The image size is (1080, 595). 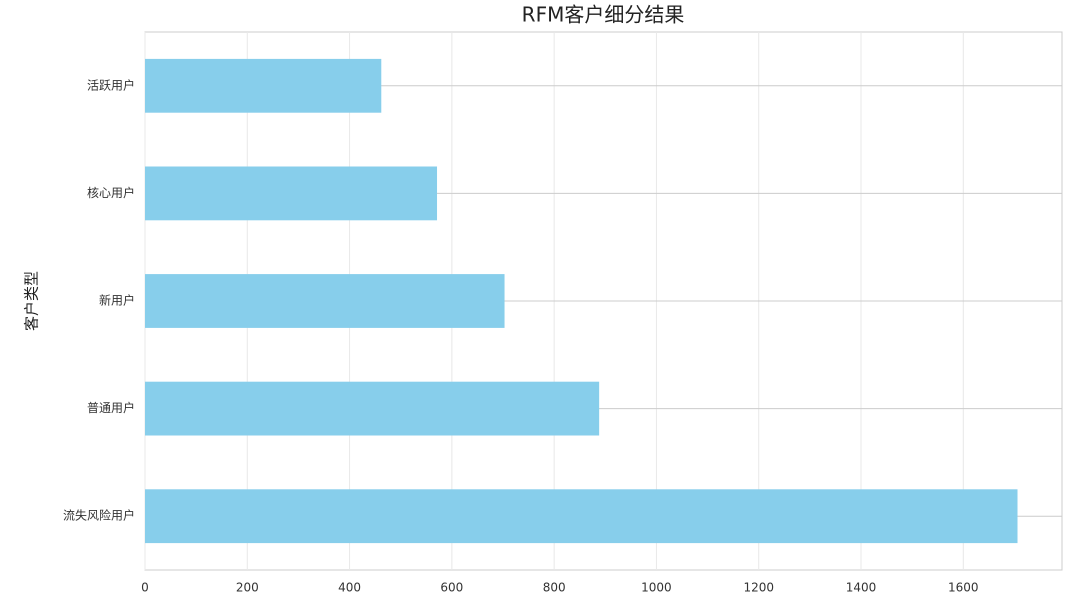 What do you see at coordinates (451, 588) in the screenshot?
I see `x-tick-label: 600` at bounding box center [451, 588].